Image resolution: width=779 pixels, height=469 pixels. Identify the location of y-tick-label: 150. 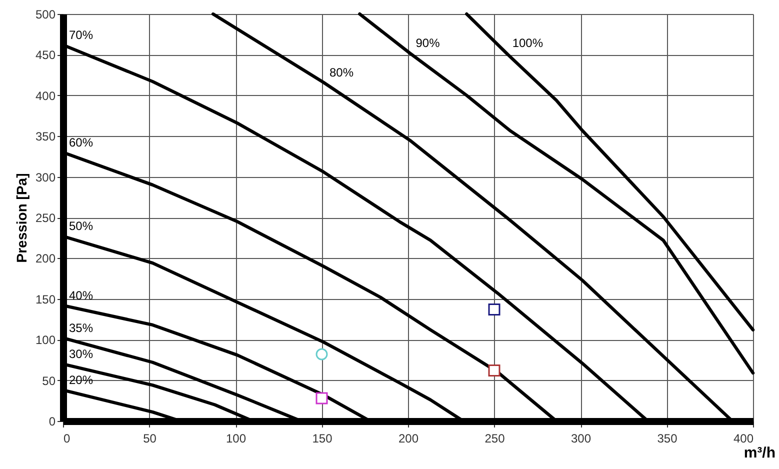
(45, 299).